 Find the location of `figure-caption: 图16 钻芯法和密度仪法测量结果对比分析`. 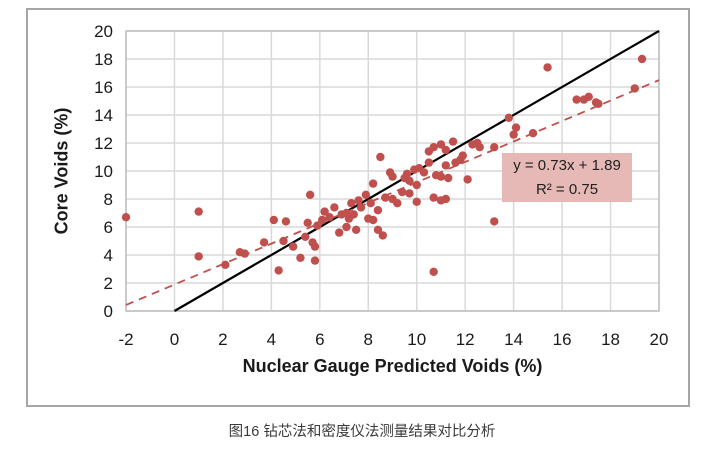

figure-caption: 图16 钻芯法和密度仪法测量结果对比分析 is located at coordinates (362, 432).